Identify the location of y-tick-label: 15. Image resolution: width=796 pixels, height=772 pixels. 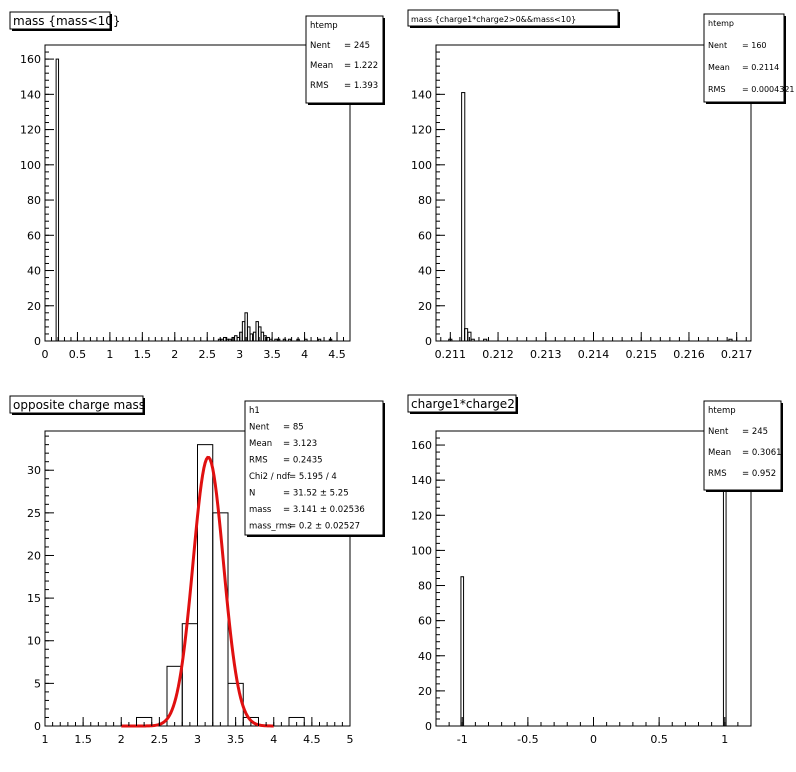
(34, 598).